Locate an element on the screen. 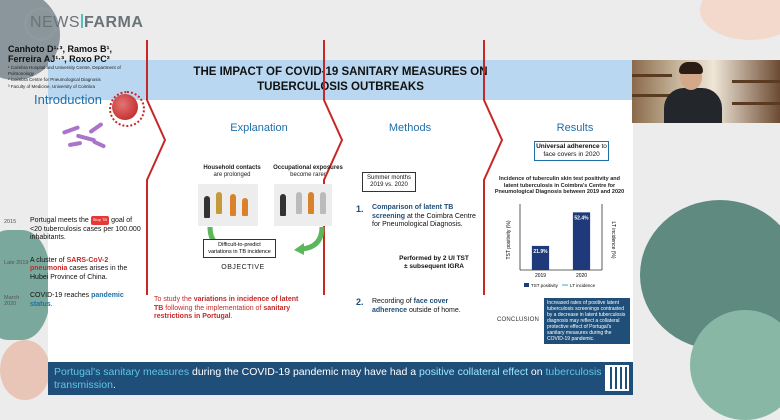 This screenshot has height=420, width=780. explanation-title: Explanation is located at coordinates (259, 128).